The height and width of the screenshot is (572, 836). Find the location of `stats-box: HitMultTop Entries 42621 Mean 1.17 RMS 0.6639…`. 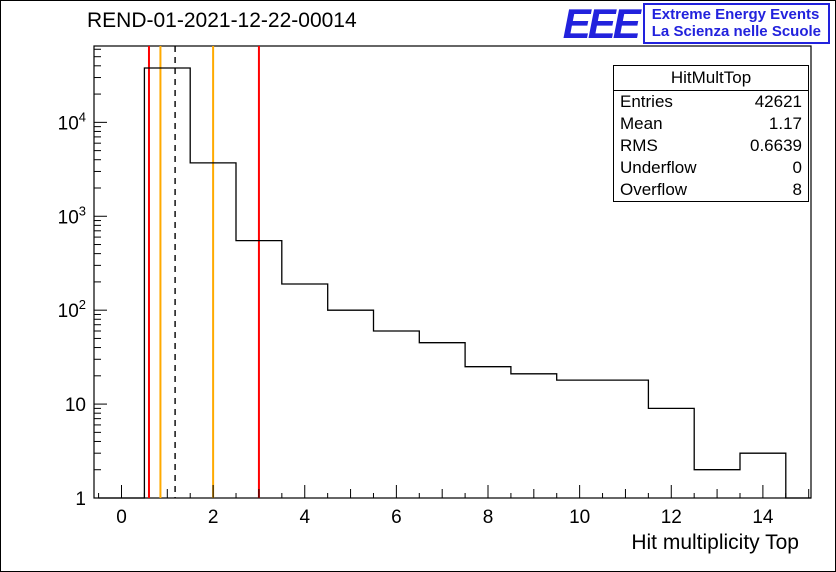

stats-box: HitMultTop Entries 42621 Mean 1.17 RMS 0.6639… is located at coordinates (711, 133).